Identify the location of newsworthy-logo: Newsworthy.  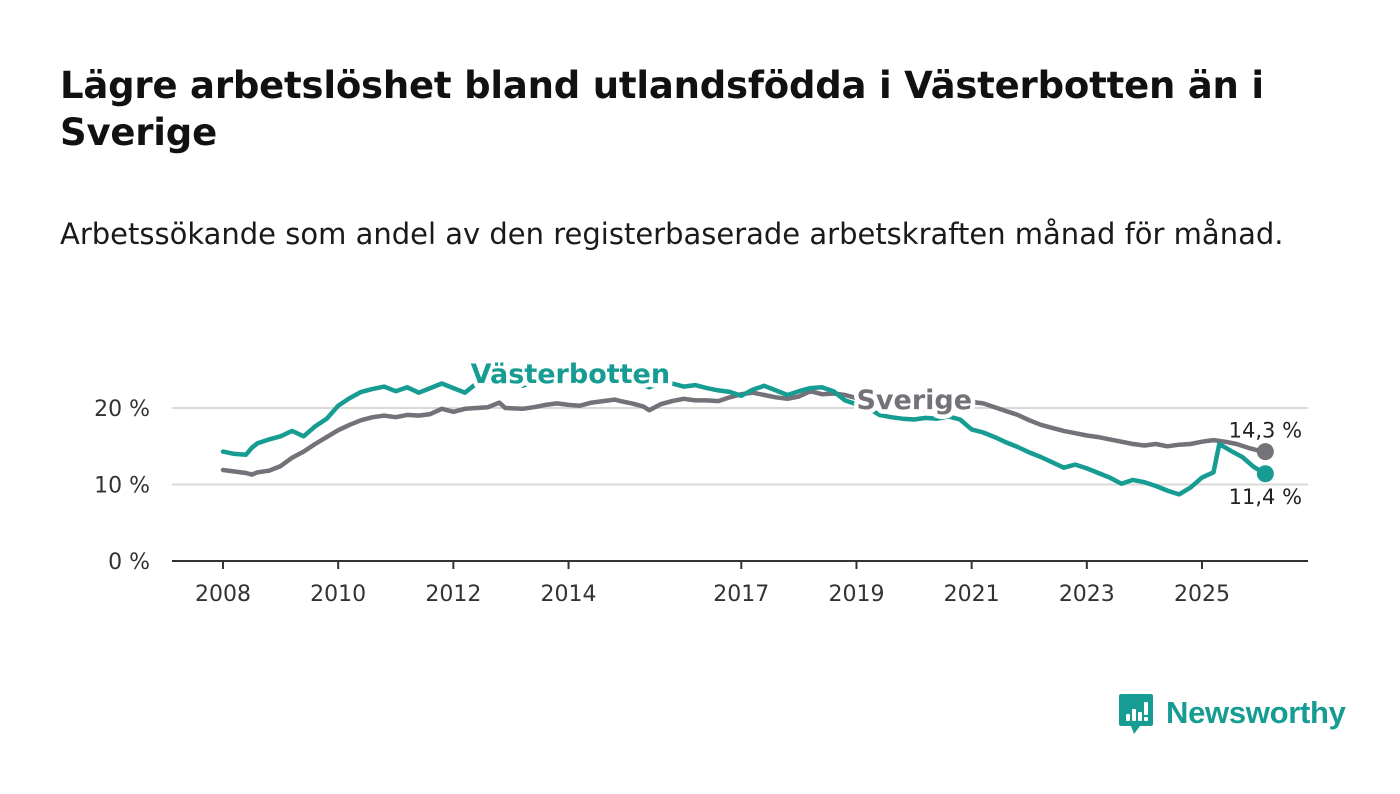
(1232, 713).